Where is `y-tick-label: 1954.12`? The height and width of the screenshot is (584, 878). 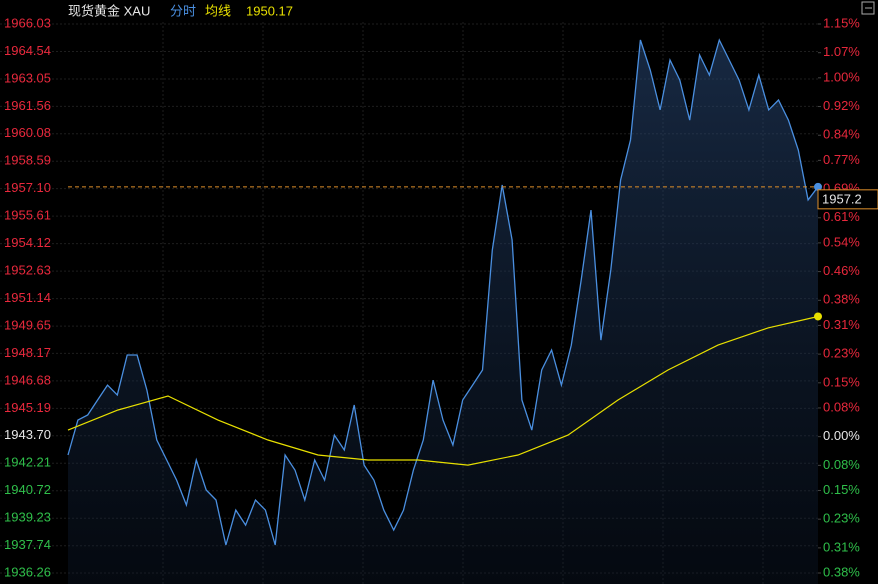
y-tick-label: 1954.12 is located at coordinates (27, 242).